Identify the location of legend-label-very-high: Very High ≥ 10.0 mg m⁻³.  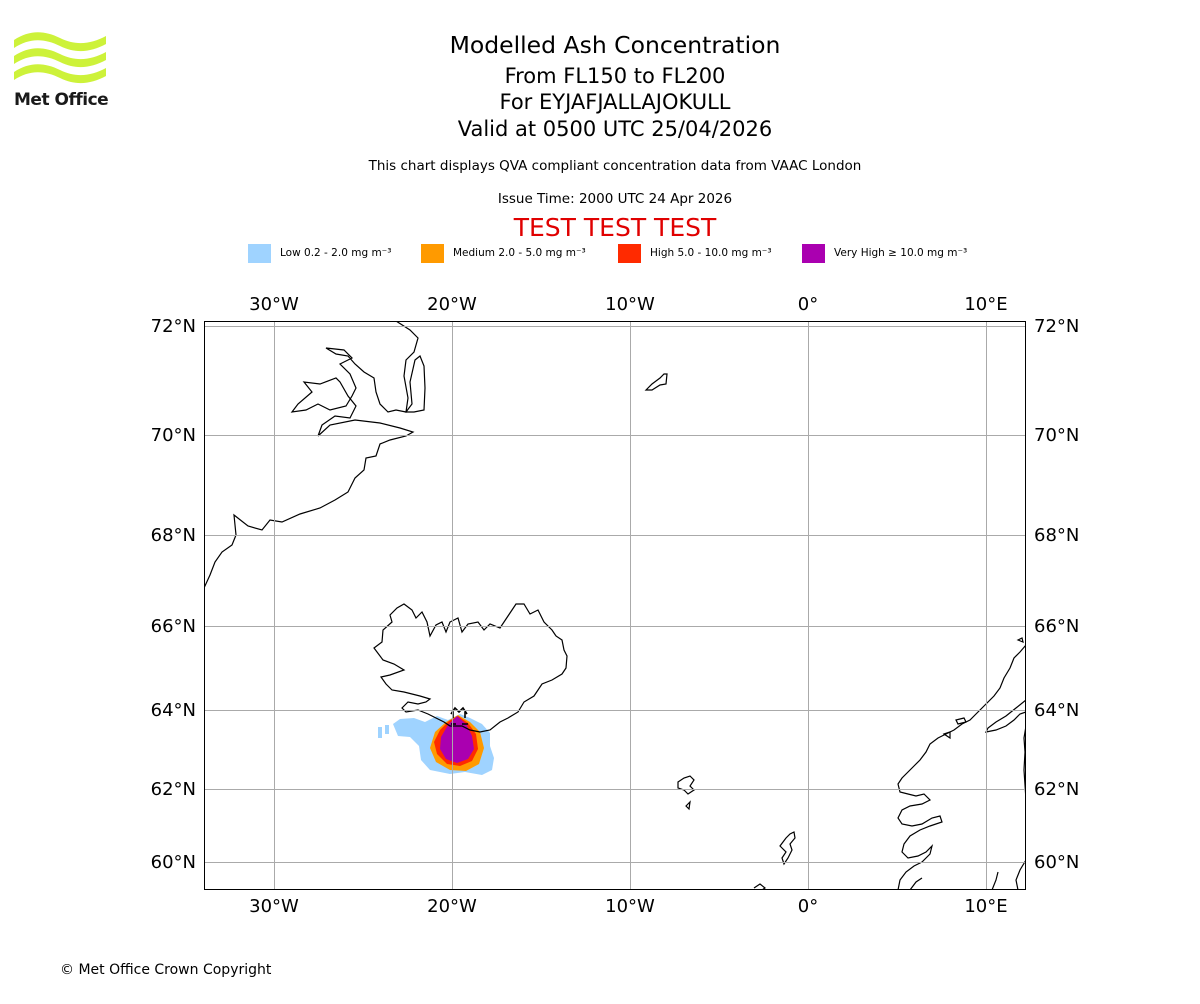
(901, 253).